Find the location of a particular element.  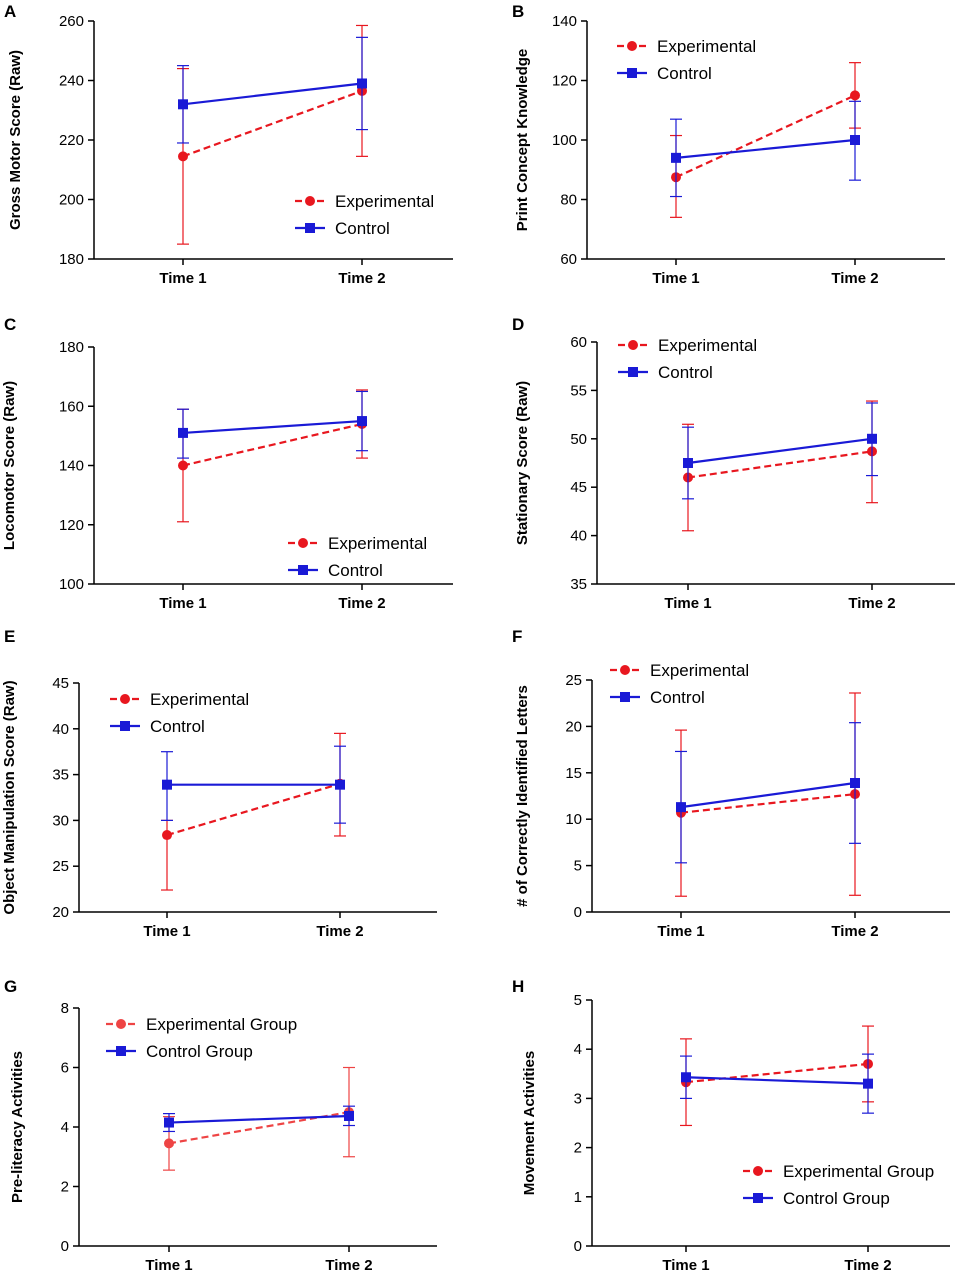

y-tick-label: 0 is located at coordinates (578, 912).